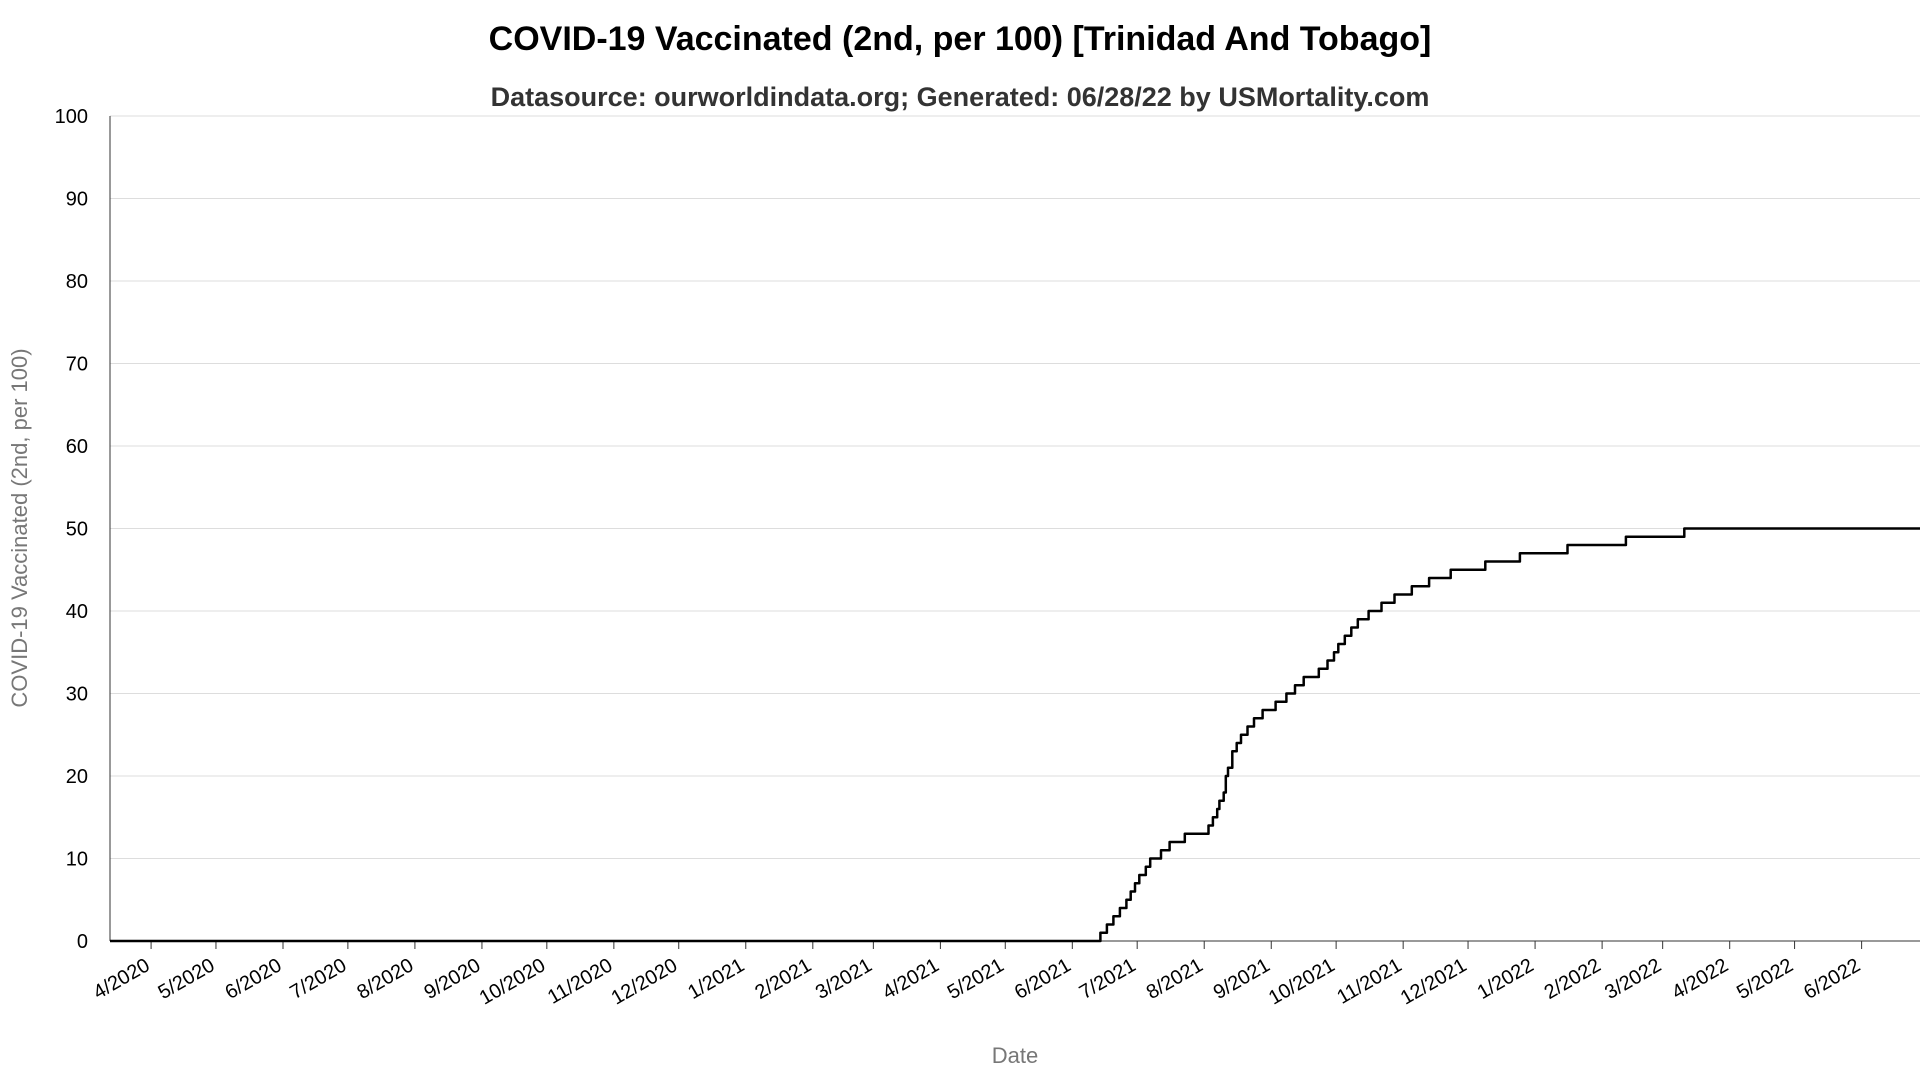 The height and width of the screenshot is (1080, 1920). What do you see at coordinates (513, 981) in the screenshot?
I see `x-tick-label: 10/2020` at bounding box center [513, 981].